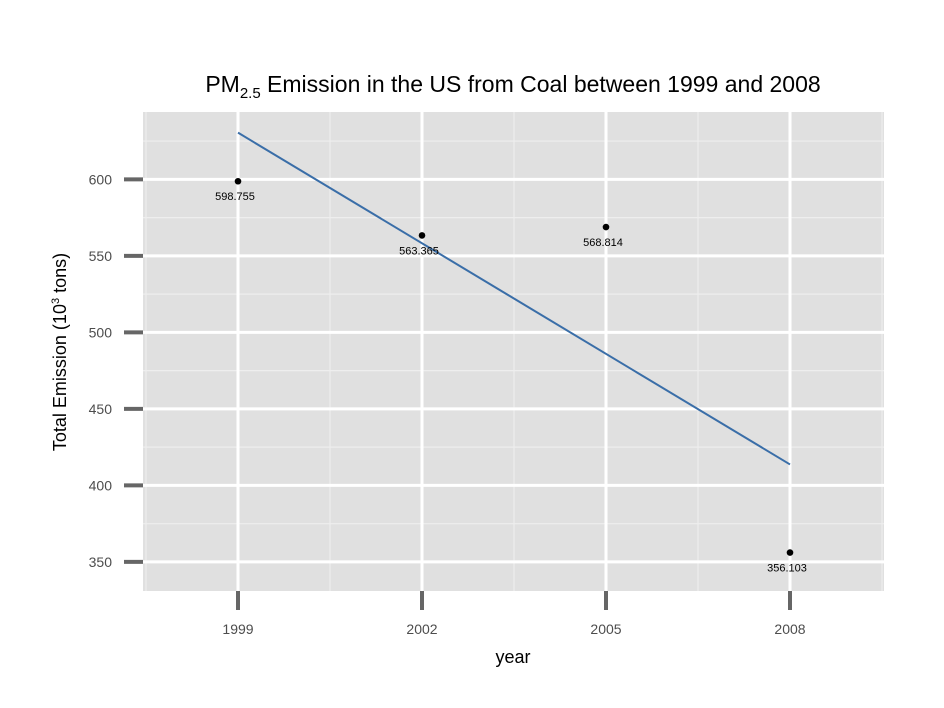  I want to click on y-axis-title-suffix: tons), so click(60, 275).